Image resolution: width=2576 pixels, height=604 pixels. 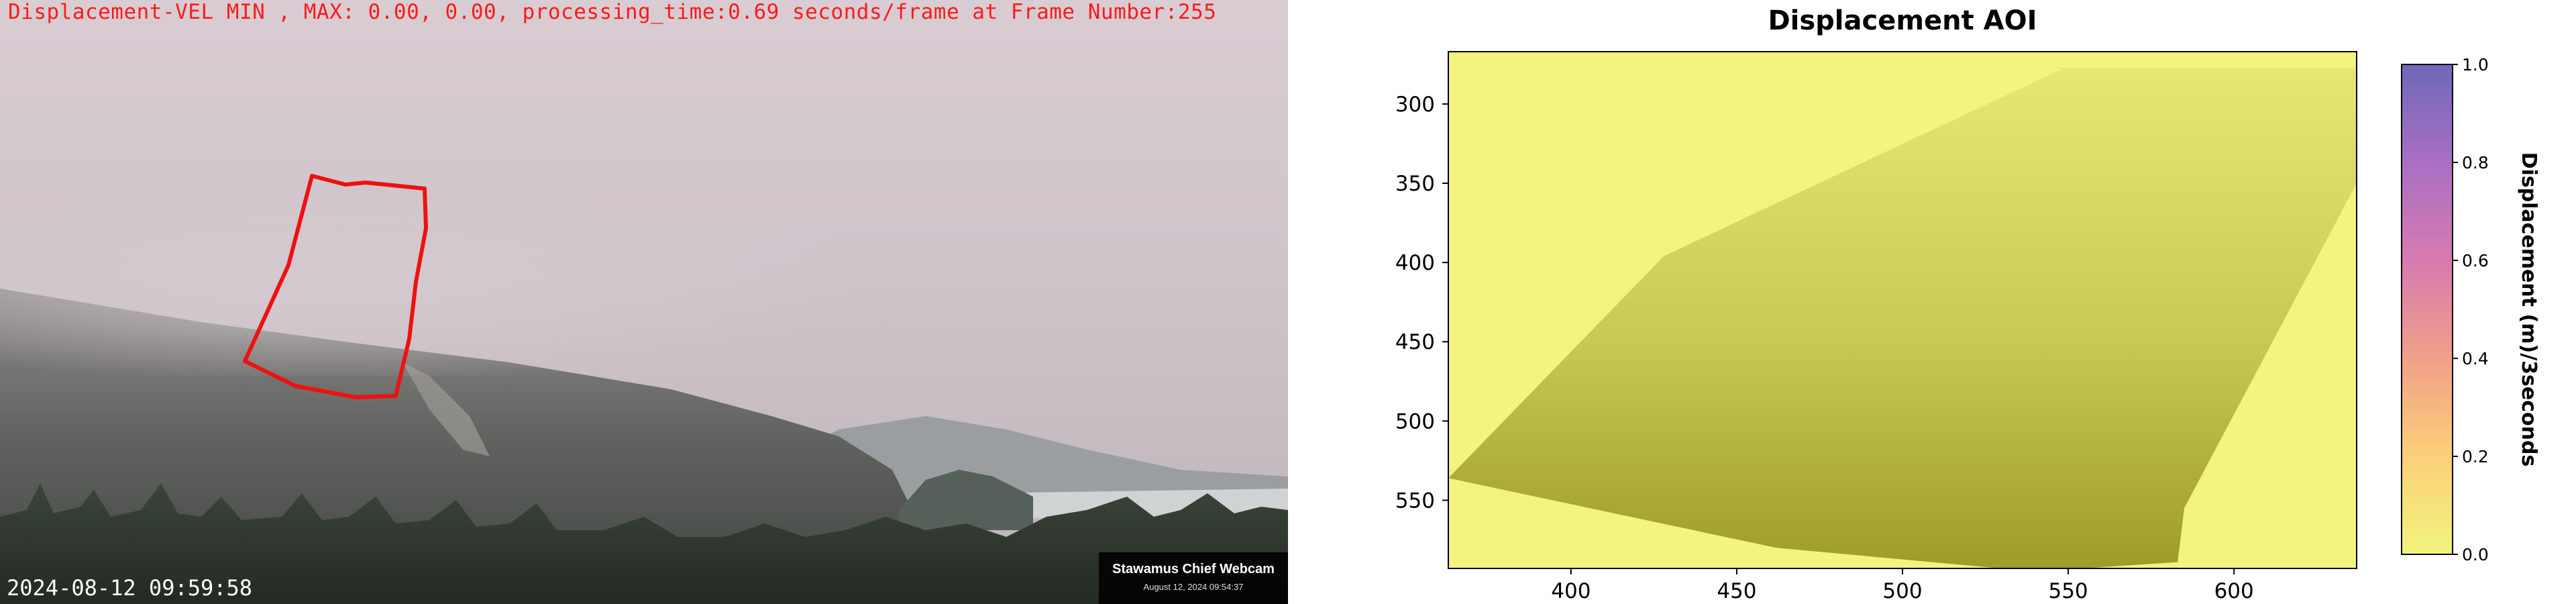 I want to click on colorbar-axis: 0.0 0.2 0.4 0.6 0.8 1.0, so click(x=2471, y=309).